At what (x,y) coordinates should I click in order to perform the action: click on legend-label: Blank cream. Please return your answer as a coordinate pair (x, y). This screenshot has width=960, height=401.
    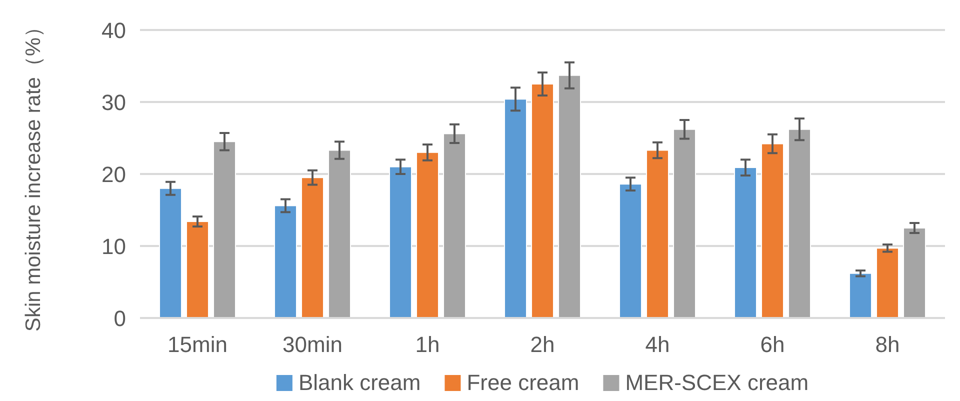
    Looking at the image, I should click on (359, 382).